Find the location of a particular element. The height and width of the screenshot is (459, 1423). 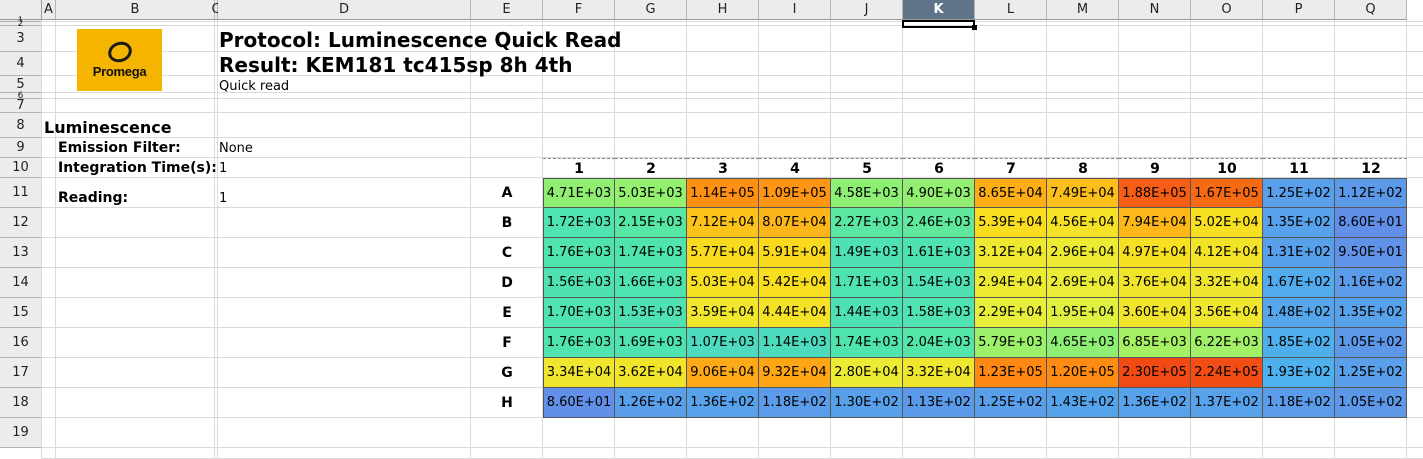

plate-well: 1.14E+05 is located at coordinates (723, 193).